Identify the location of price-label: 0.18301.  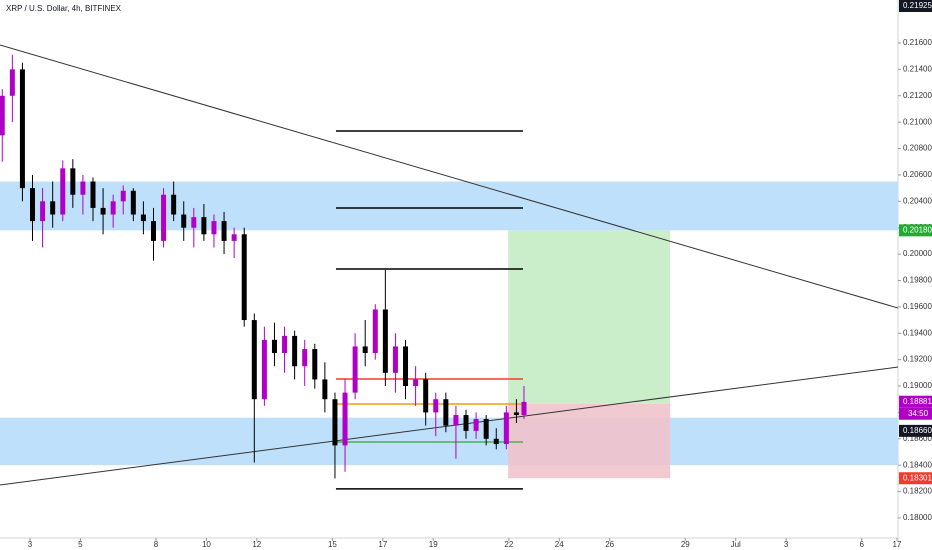
(917, 477).